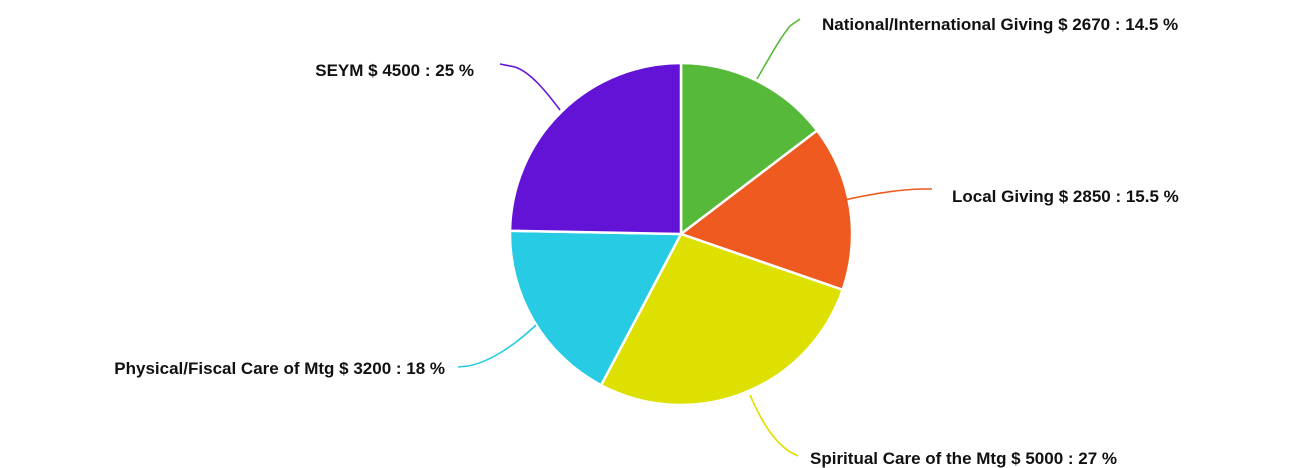 The height and width of the screenshot is (468, 1304). Describe the element at coordinates (497, 346) in the screenshot. I see `leader-line-physical-fiscal-care` at that location.